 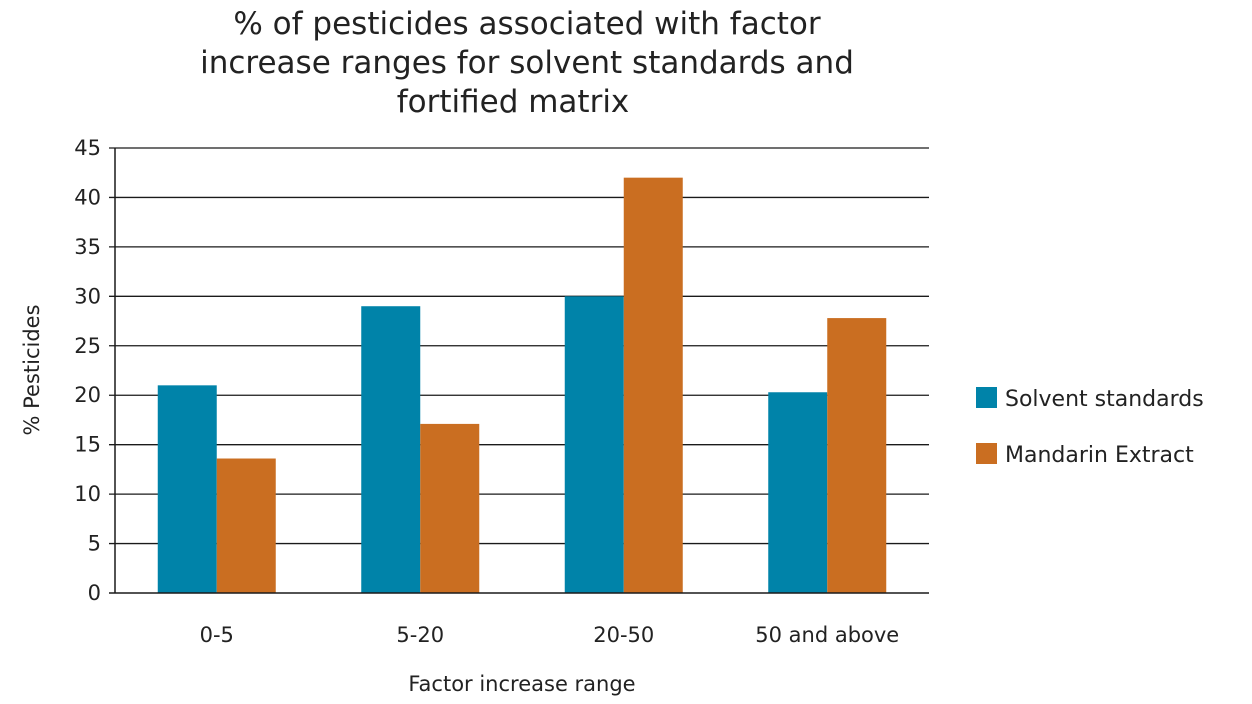 I want to click on legend: Solvent standards Mandarin Extract, so click(x=1090, y=427).